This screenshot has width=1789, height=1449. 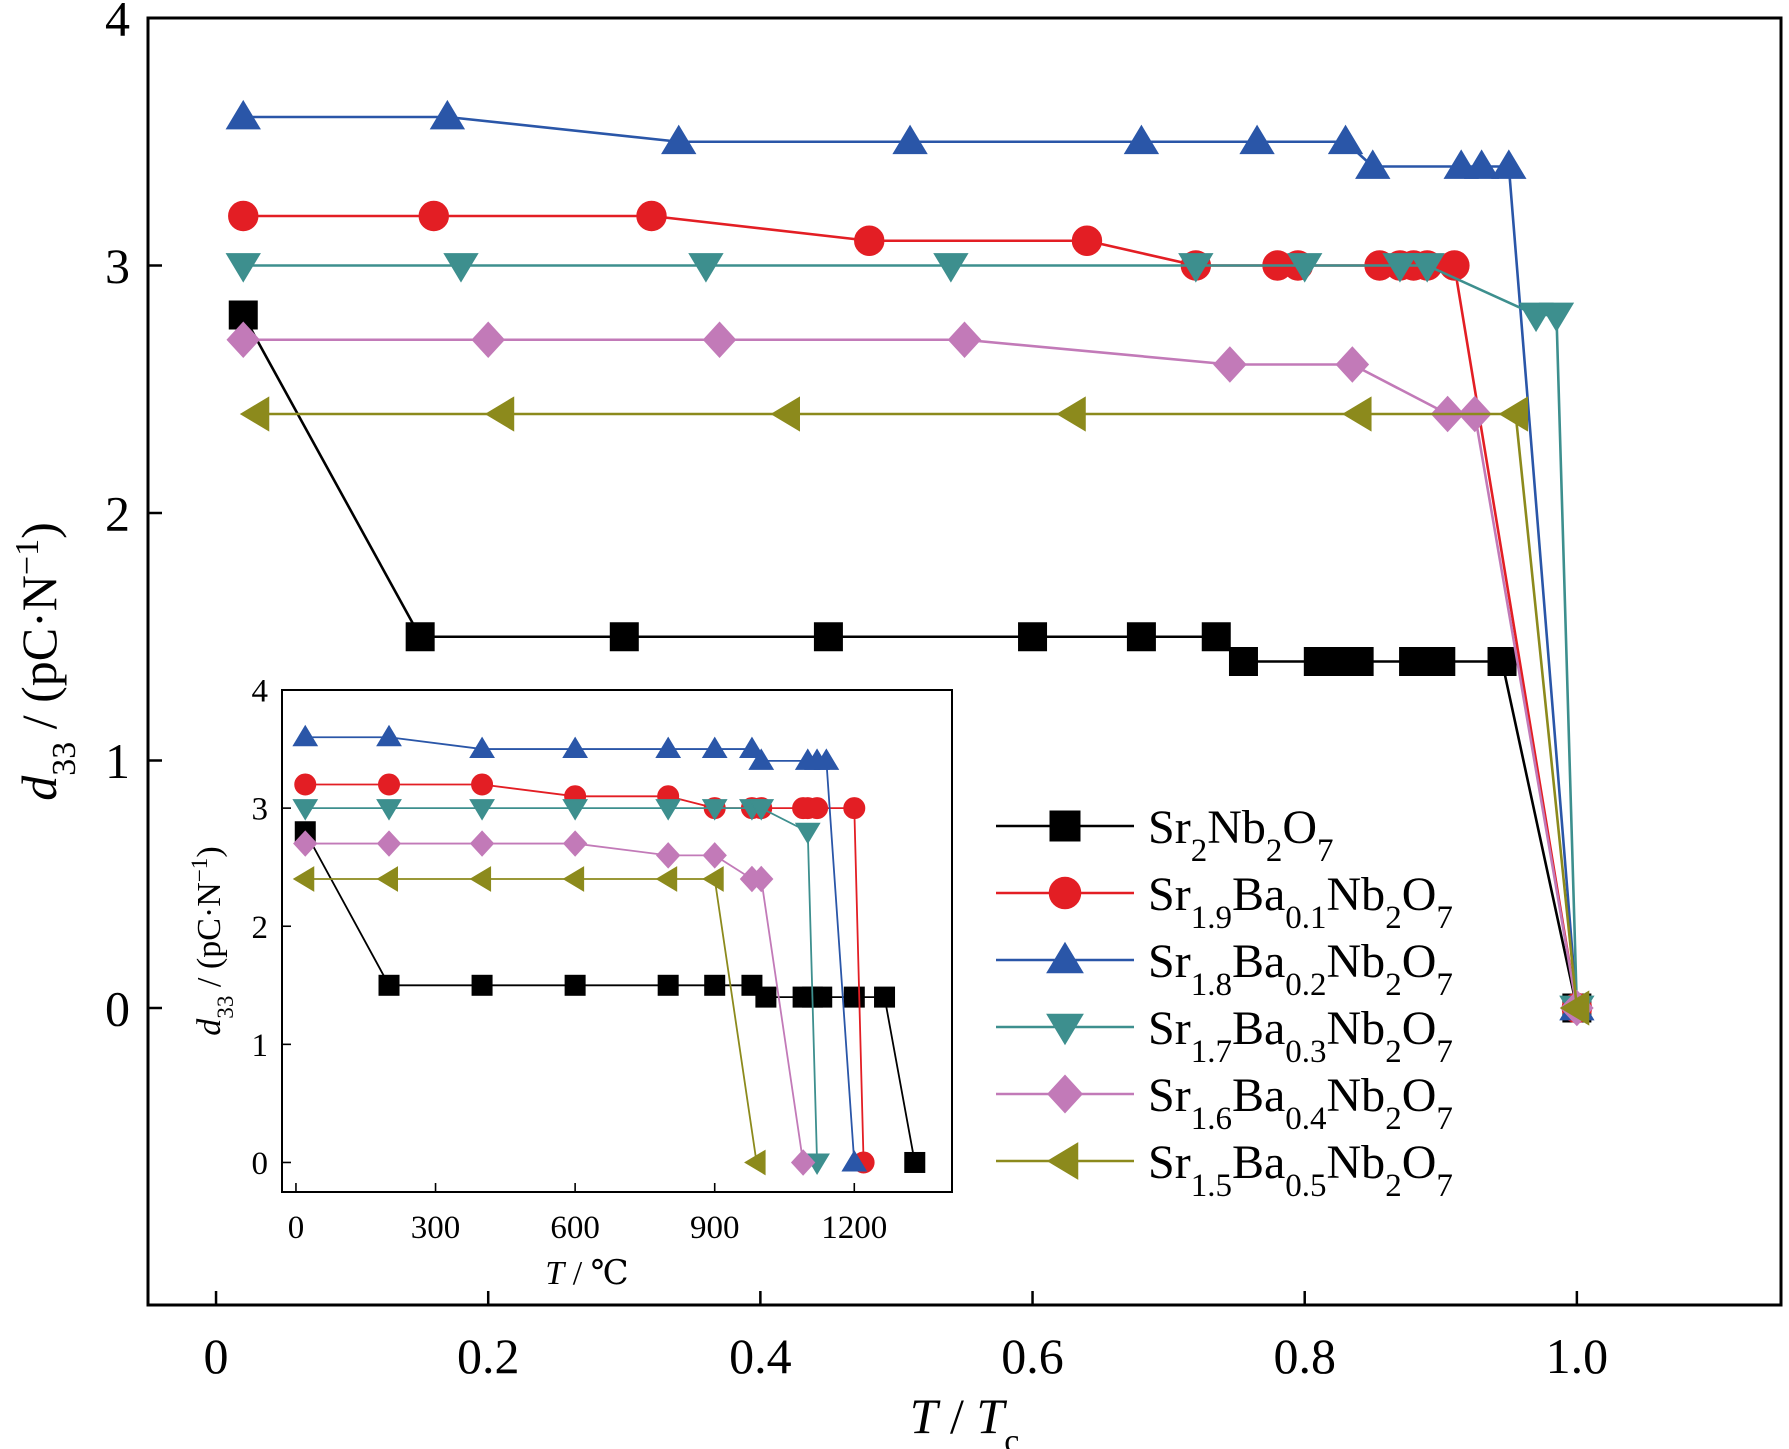 I want to click on inset-series-line-ba03, so click(x=561, y=985).